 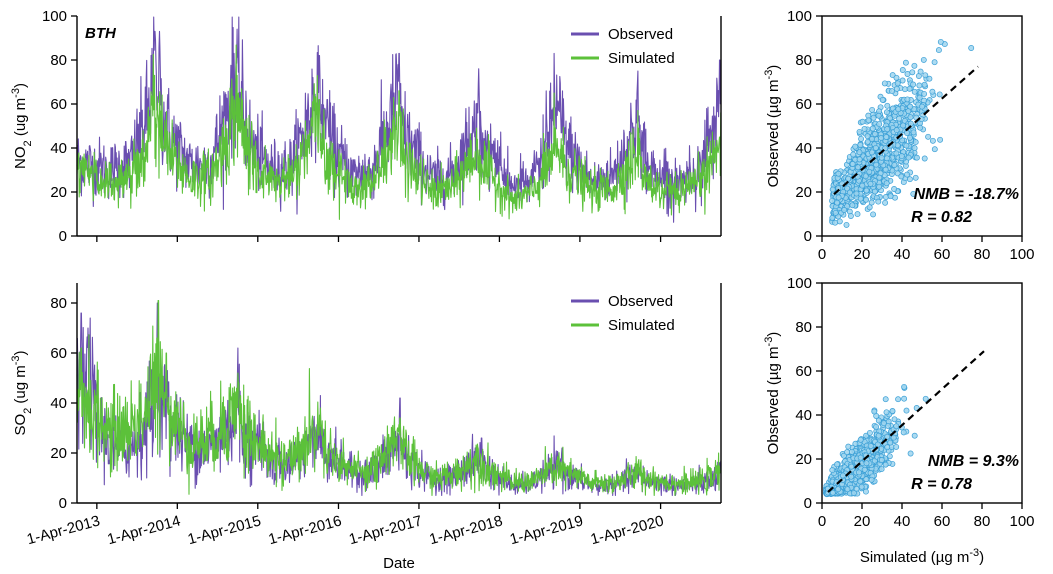 I want to click on so2-ts-y-tick-label: 40, so click(x=58, y=403).